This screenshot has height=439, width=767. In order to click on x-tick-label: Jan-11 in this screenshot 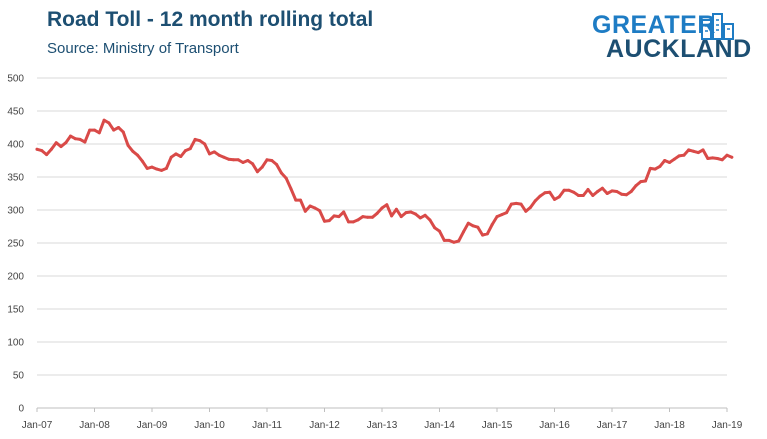, I will do `click(267, 425)`.